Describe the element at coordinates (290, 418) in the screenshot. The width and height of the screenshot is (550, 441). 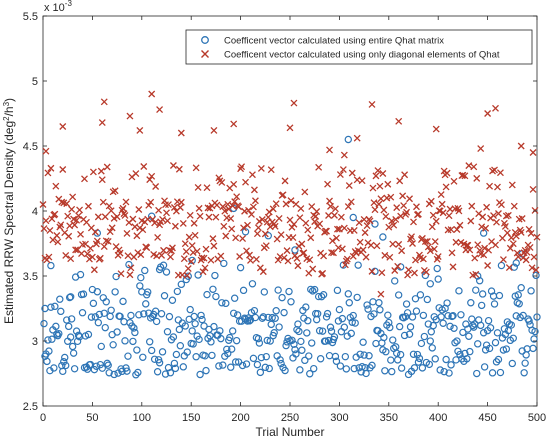
I see `x-tick-label: 250` at that location.